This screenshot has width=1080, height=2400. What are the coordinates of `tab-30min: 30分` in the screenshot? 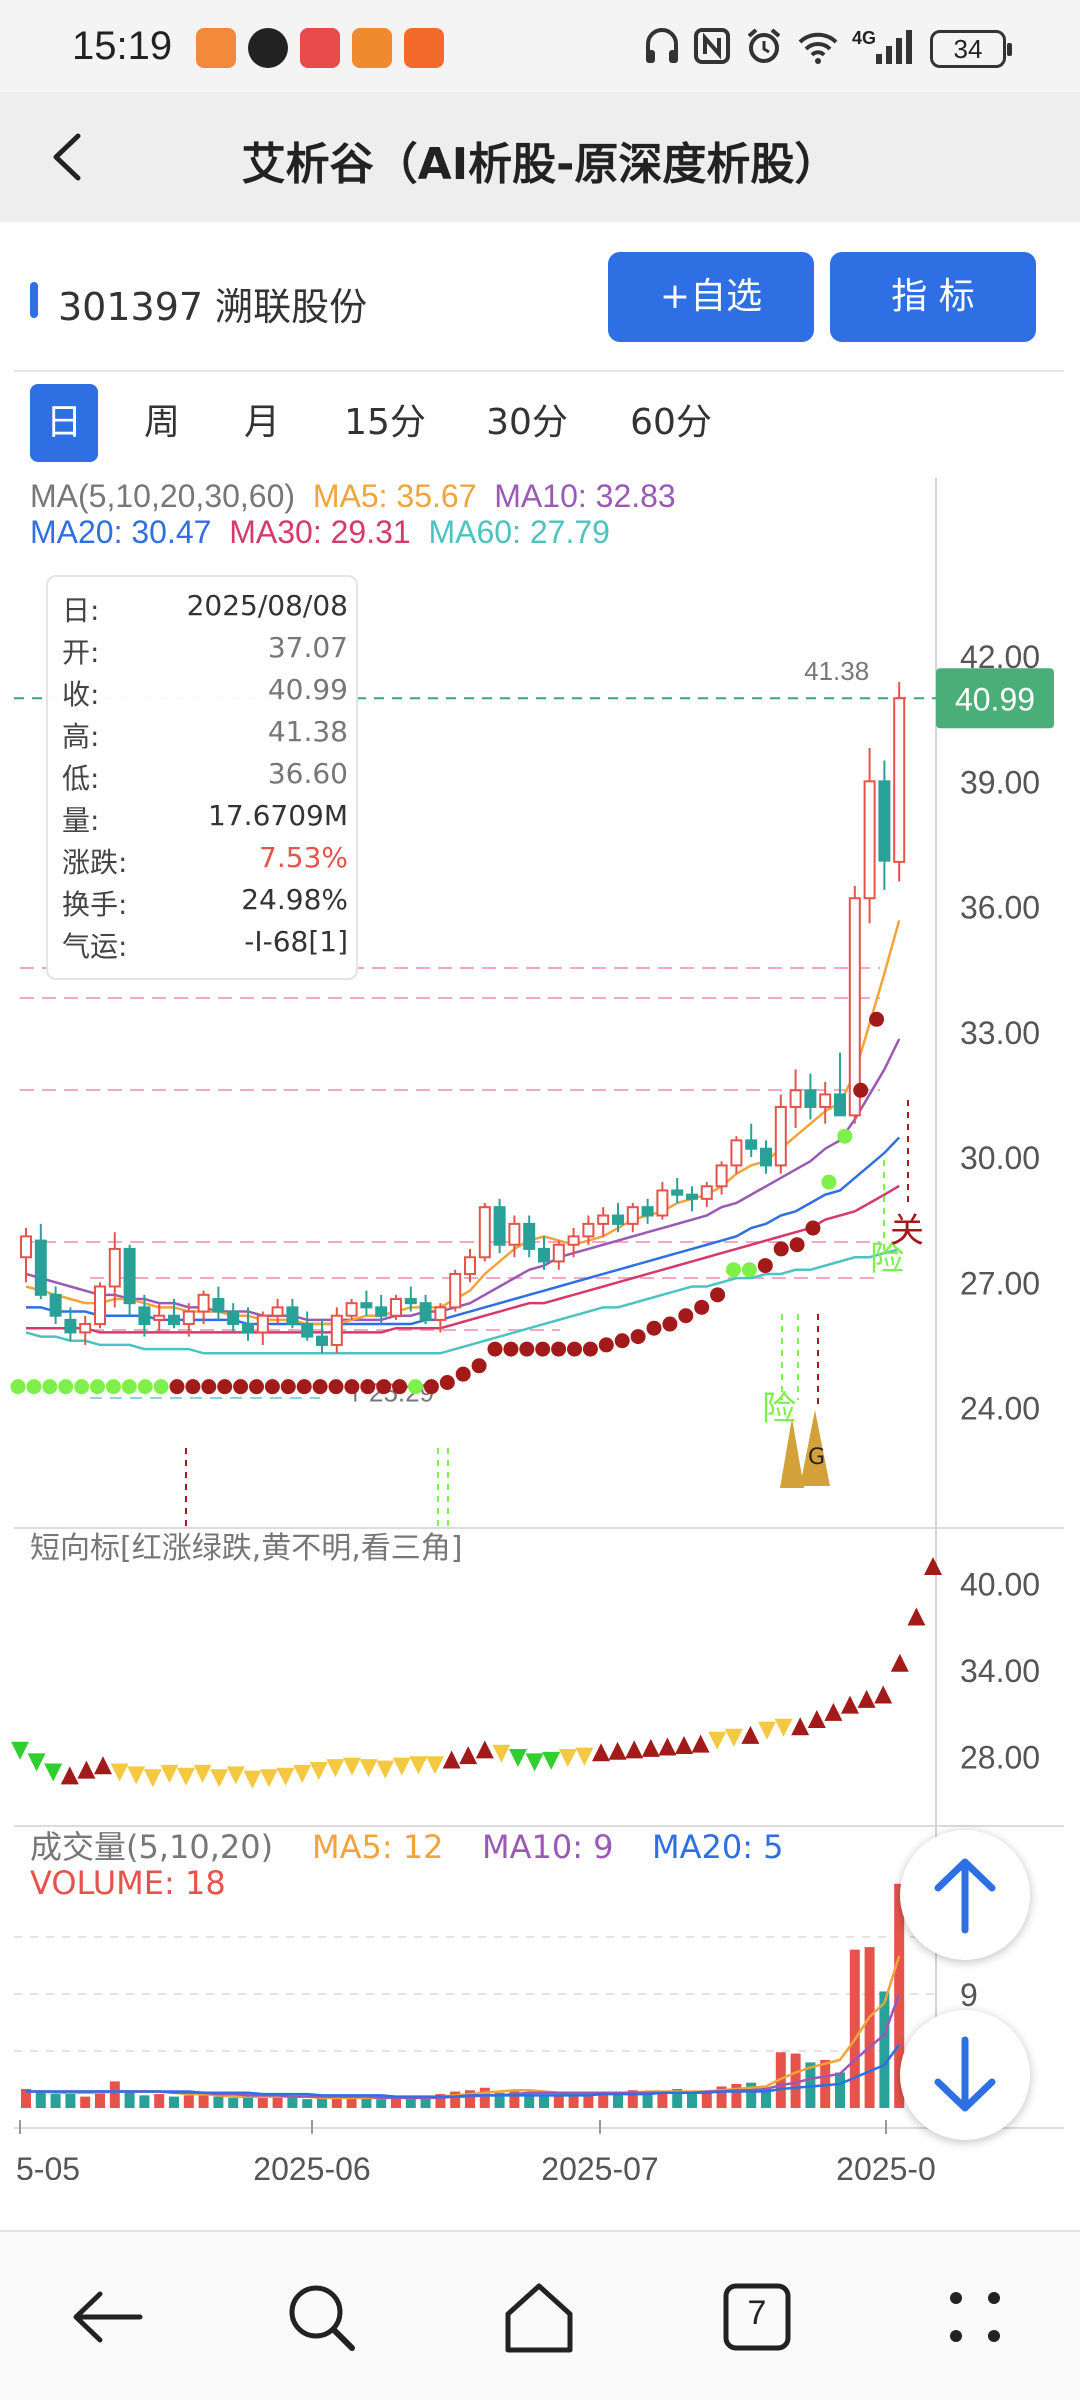 It's located at (527, 422).